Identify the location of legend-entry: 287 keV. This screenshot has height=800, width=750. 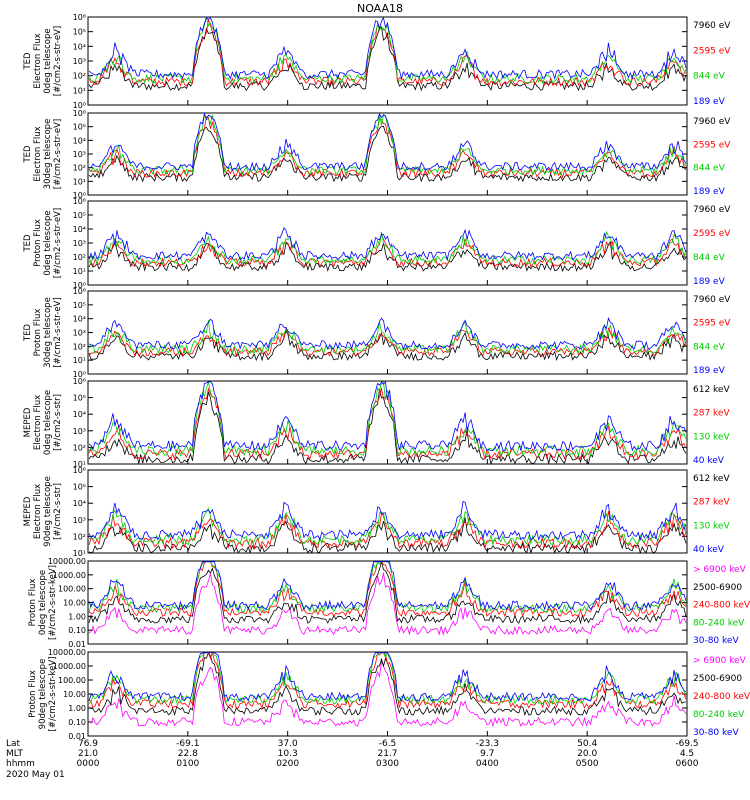
(711, 414).